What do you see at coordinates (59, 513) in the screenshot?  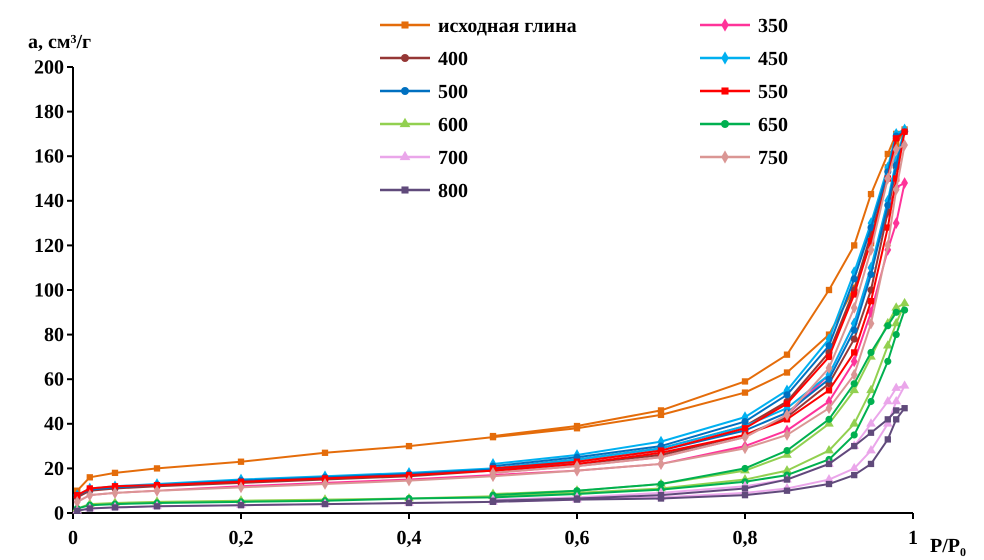 I see `y-tick-label: 0` at bounding box center [59, 513].